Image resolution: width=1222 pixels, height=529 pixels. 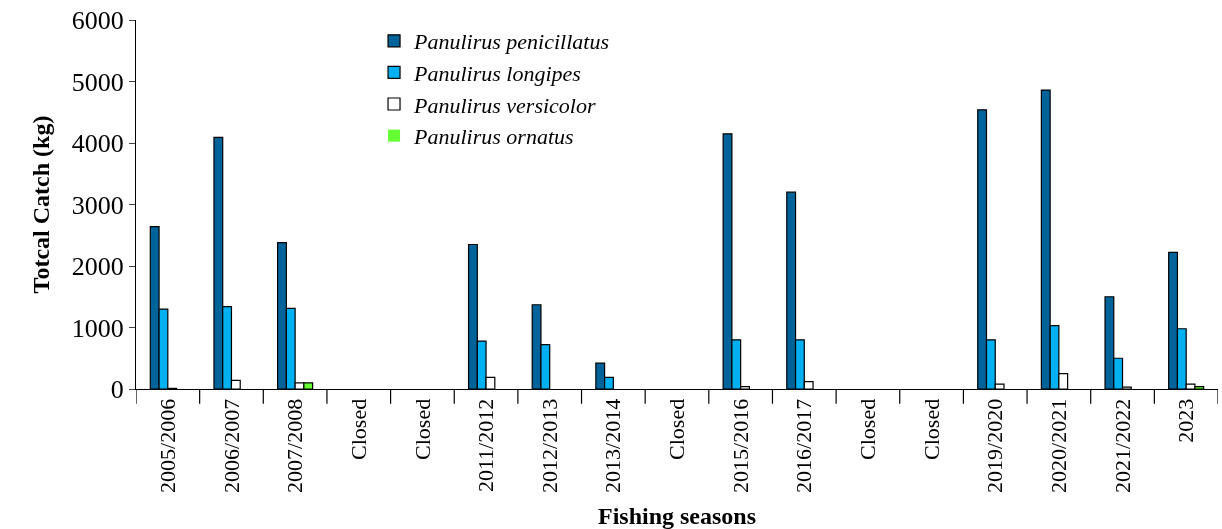 I want to click on legend-label: Panulirus ornatus, so click(x=493, y=137).